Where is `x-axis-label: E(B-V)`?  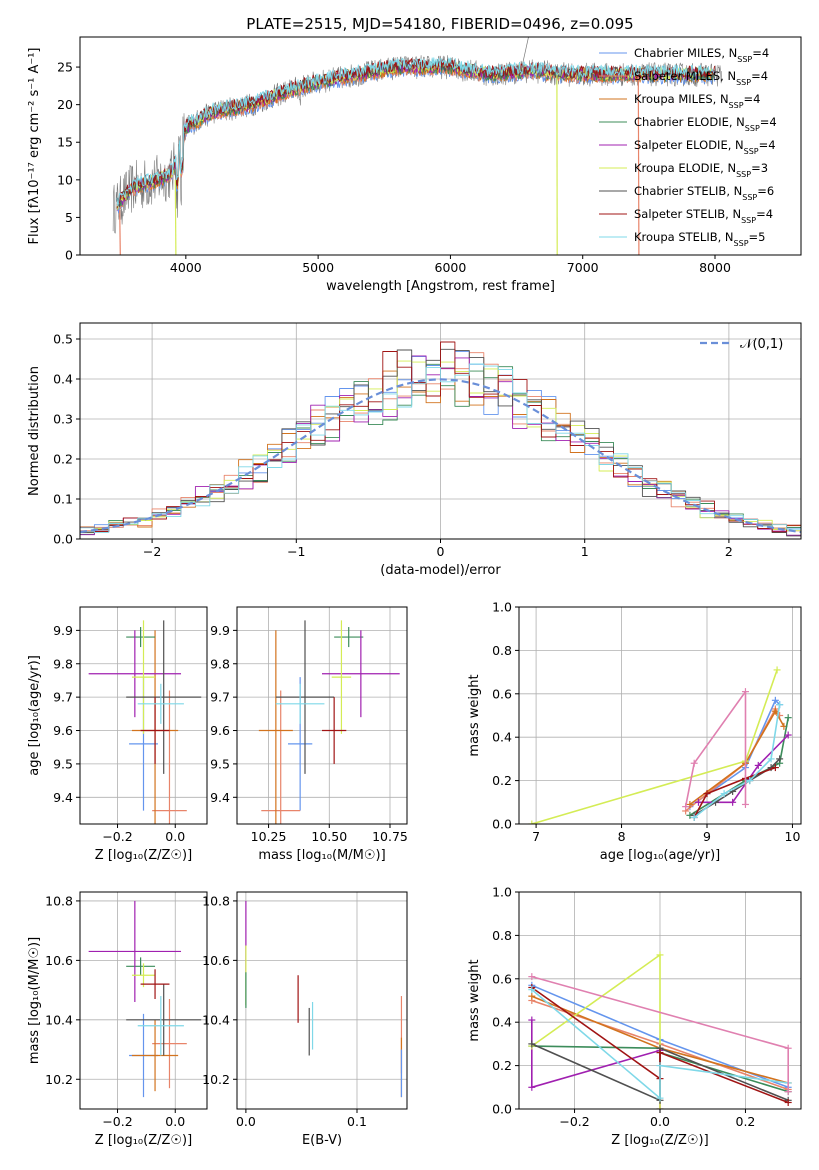 x-axis-label: E(B-V) is located at coordinates (322, 1140).